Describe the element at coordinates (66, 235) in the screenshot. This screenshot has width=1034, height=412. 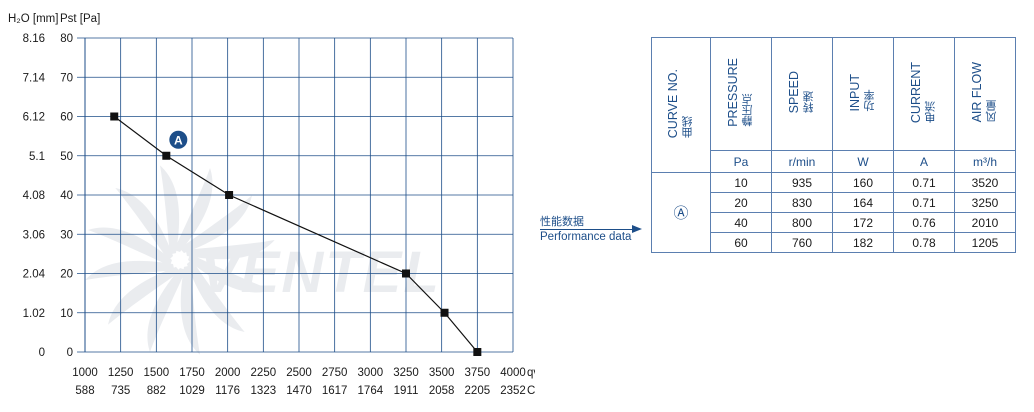
I see `y-tick-label-pa: 30` at that location.